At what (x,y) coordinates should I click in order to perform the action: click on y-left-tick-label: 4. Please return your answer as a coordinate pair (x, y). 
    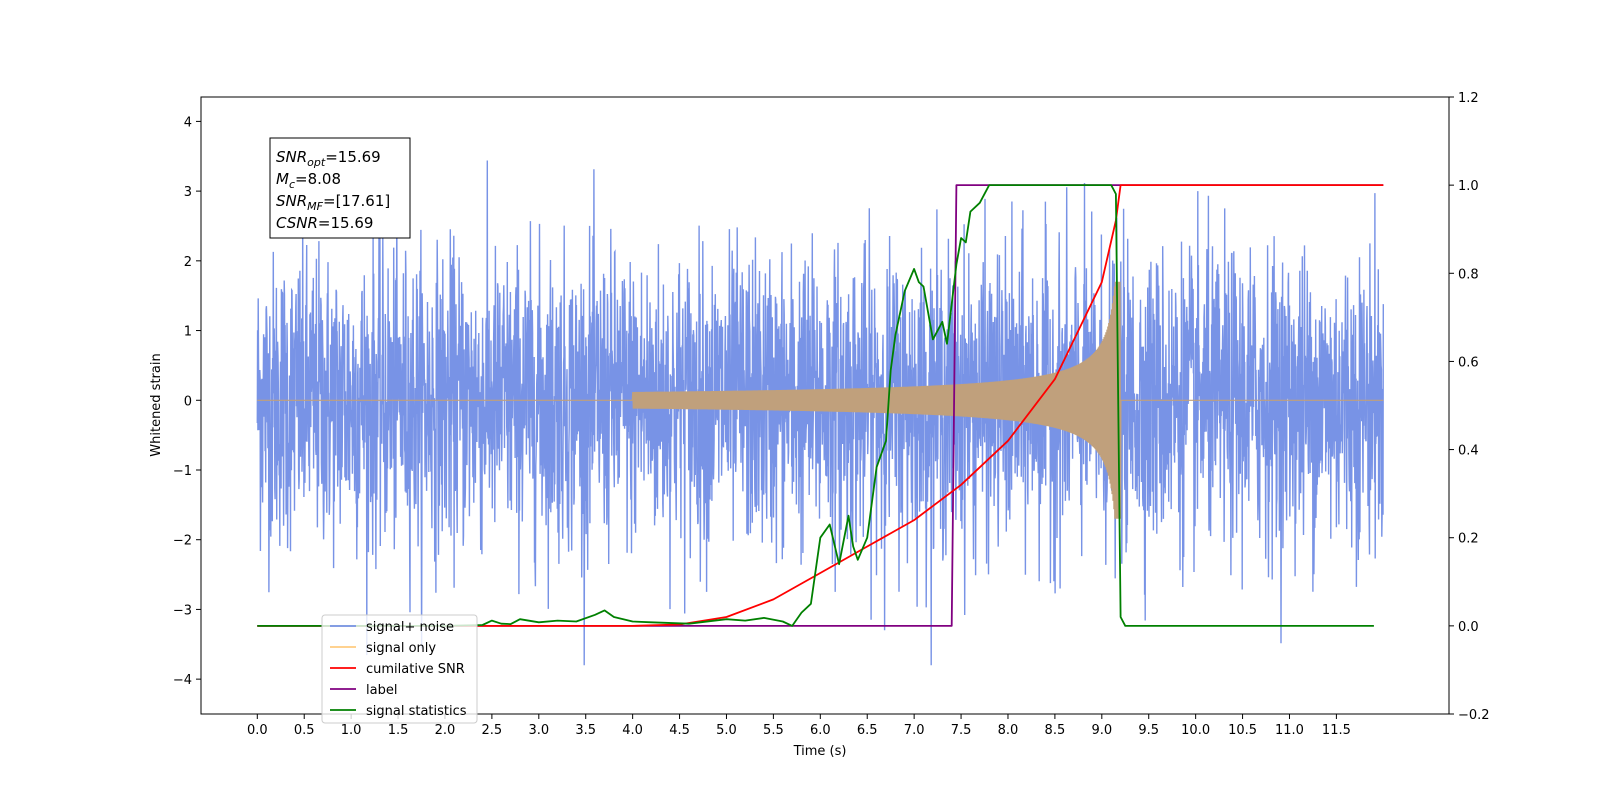
    Looking at the image, I should click on (188, 122).